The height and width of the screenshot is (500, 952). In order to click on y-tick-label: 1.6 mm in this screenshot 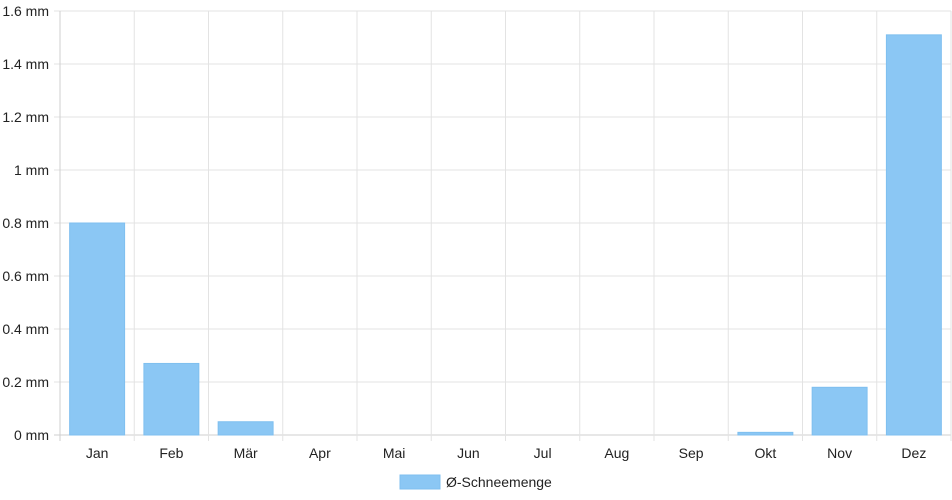, I will do `click(25, 11)`.